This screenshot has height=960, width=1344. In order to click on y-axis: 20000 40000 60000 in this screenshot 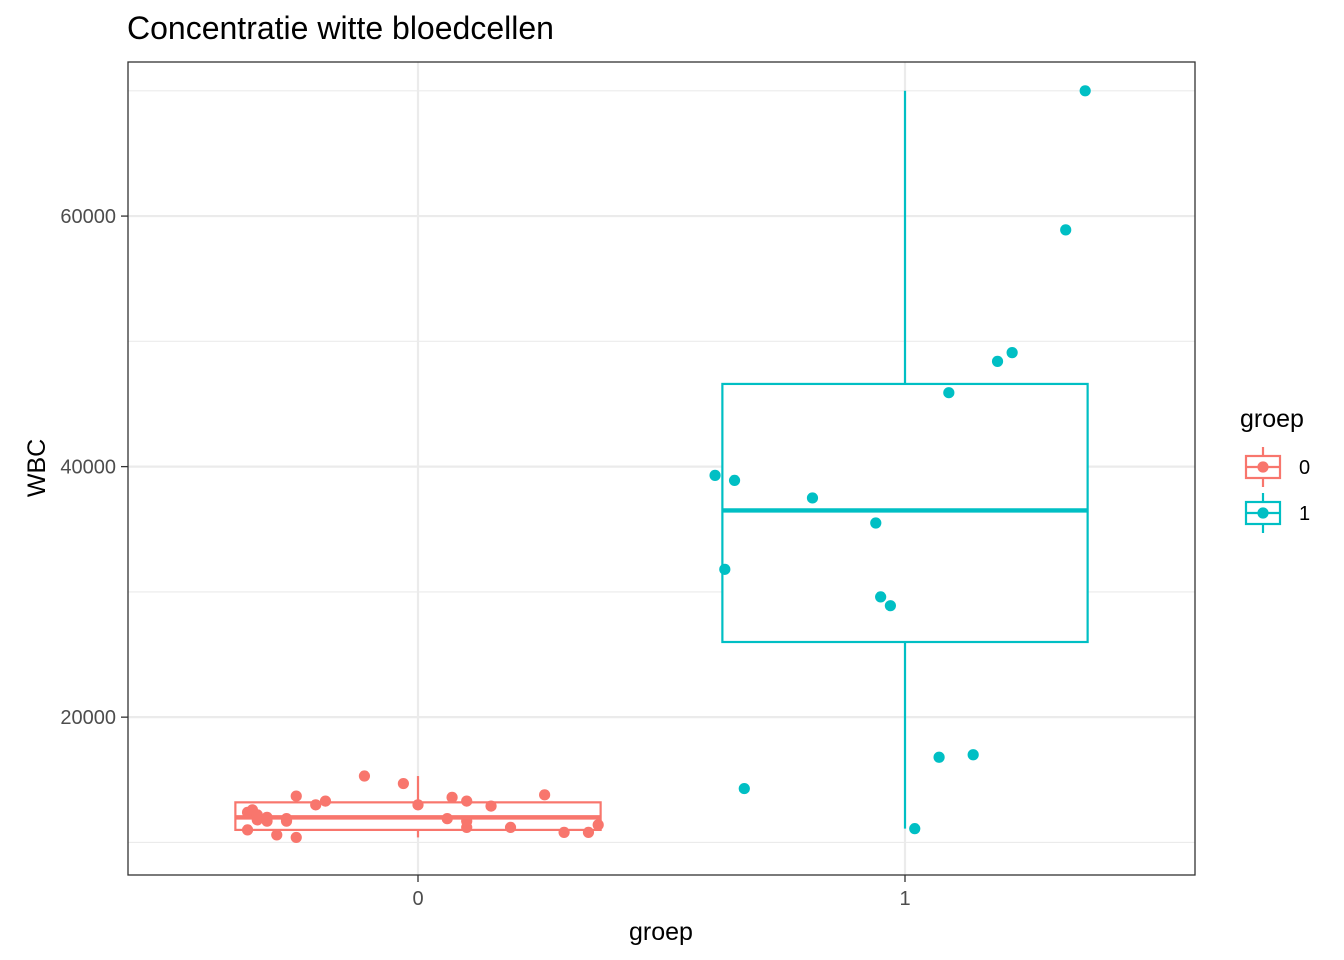, I will do `click(94, 467)`.